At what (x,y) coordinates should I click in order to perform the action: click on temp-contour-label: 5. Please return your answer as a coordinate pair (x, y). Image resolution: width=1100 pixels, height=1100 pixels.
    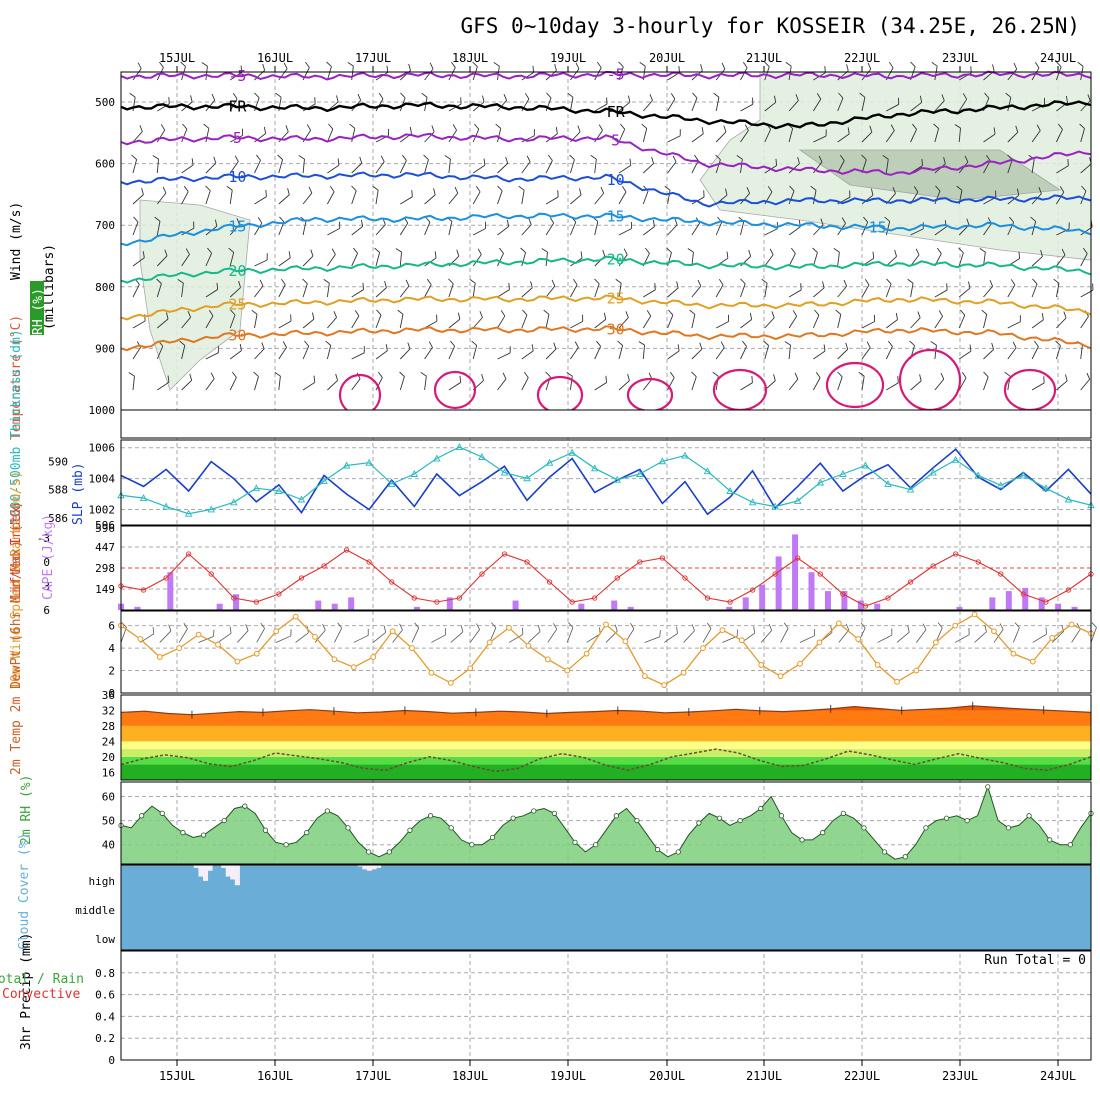
    Looking at the image, I should click on (615, 140).